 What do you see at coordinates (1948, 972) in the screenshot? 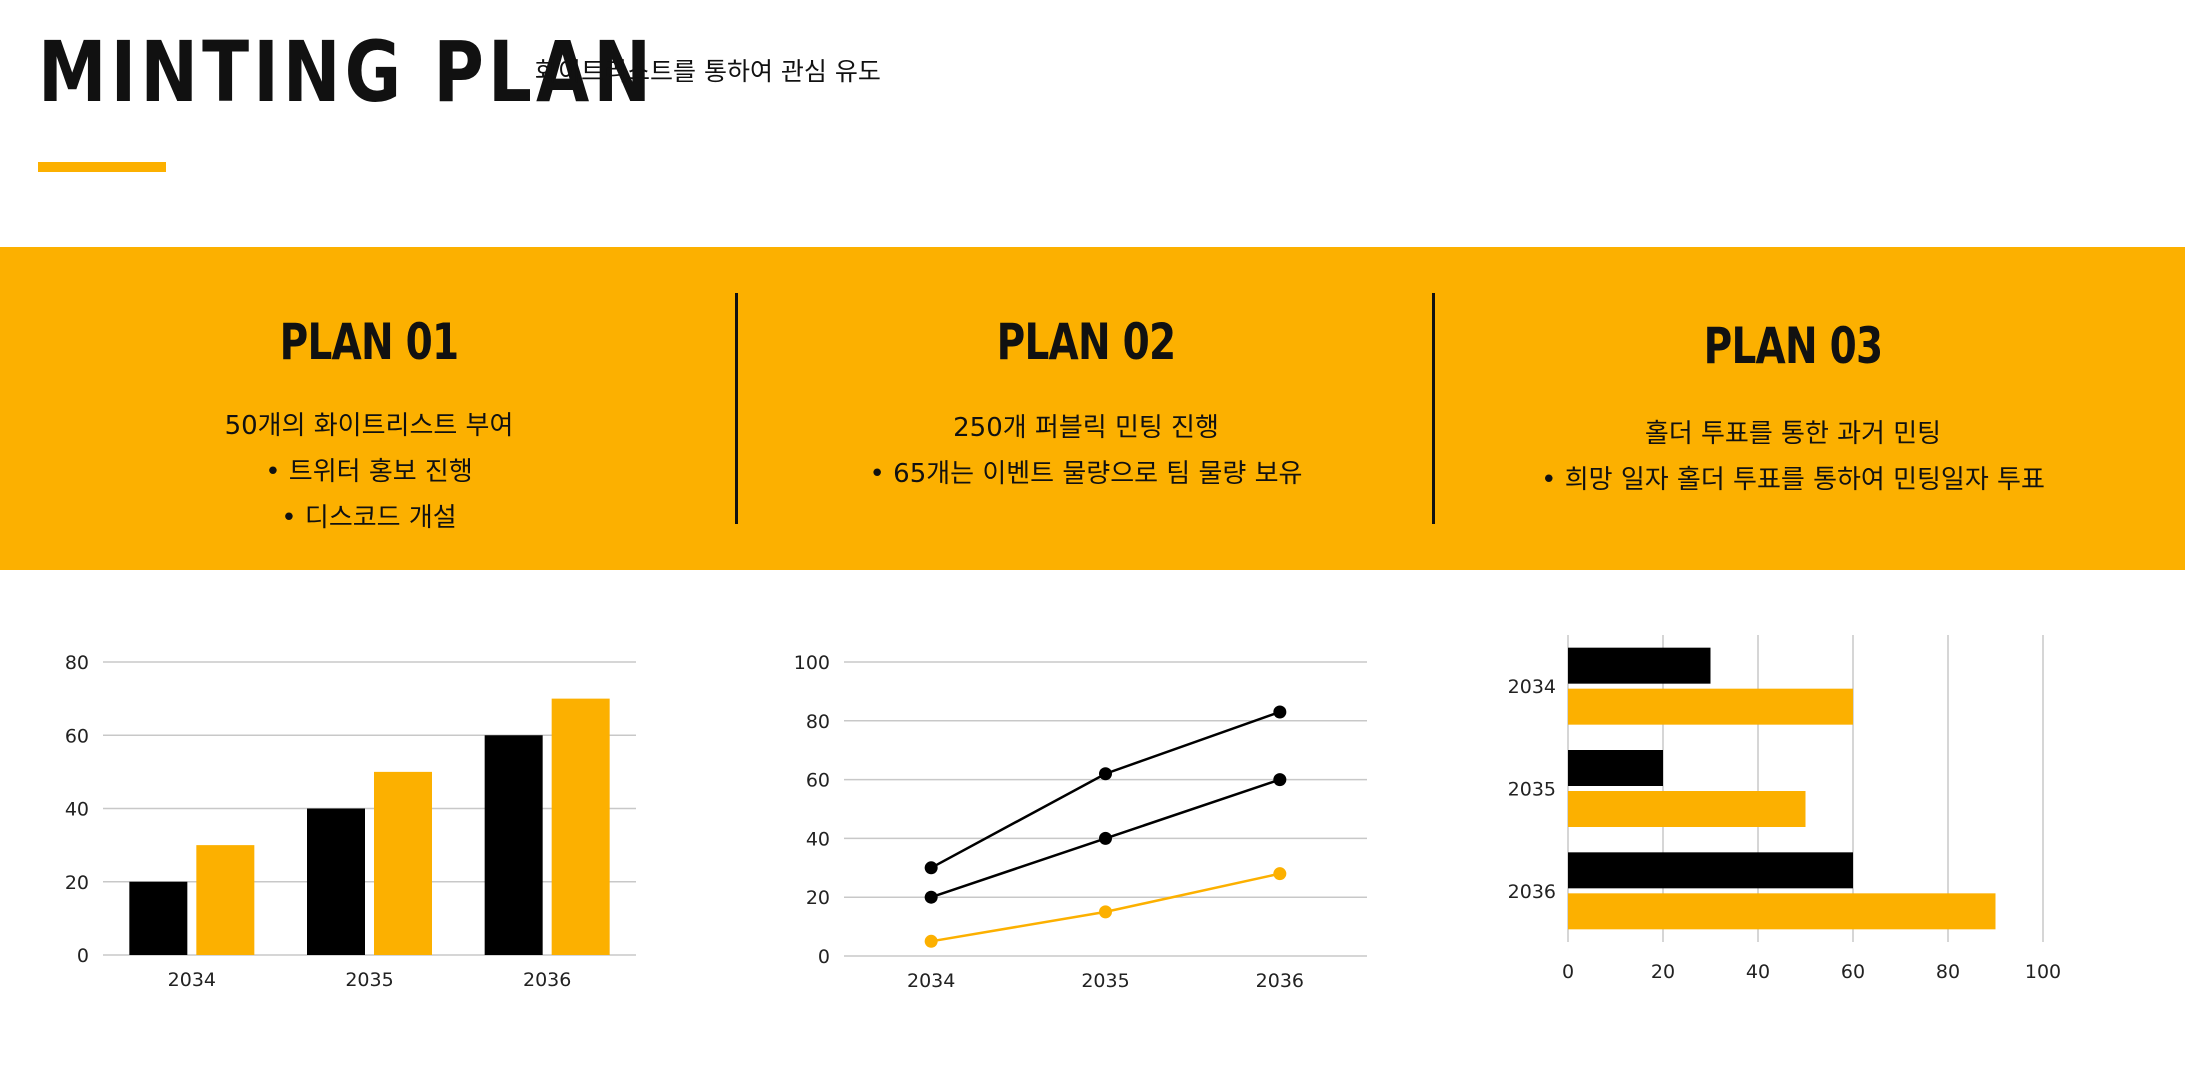
I see `x-tick-label: 80` at bounding box center [1948, 972].